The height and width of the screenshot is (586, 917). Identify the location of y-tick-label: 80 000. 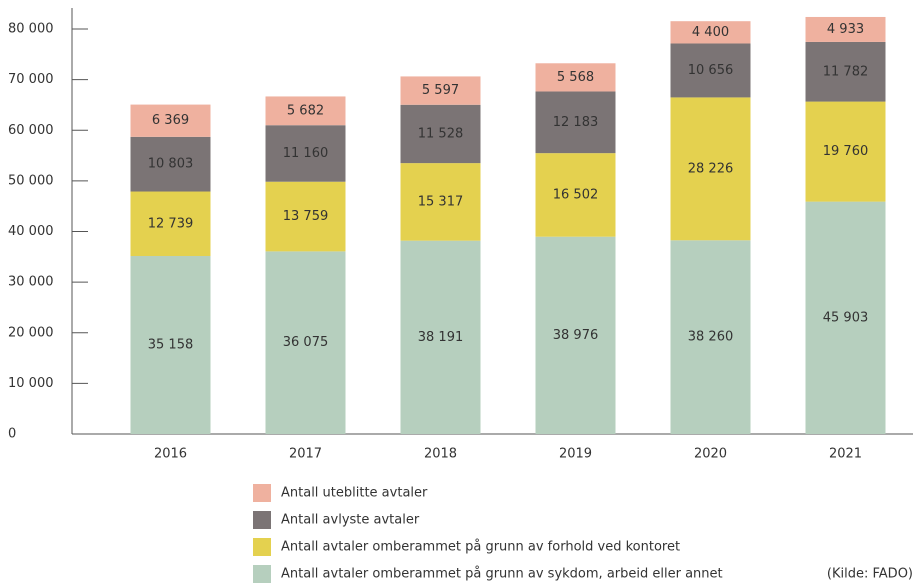
(31, 29).